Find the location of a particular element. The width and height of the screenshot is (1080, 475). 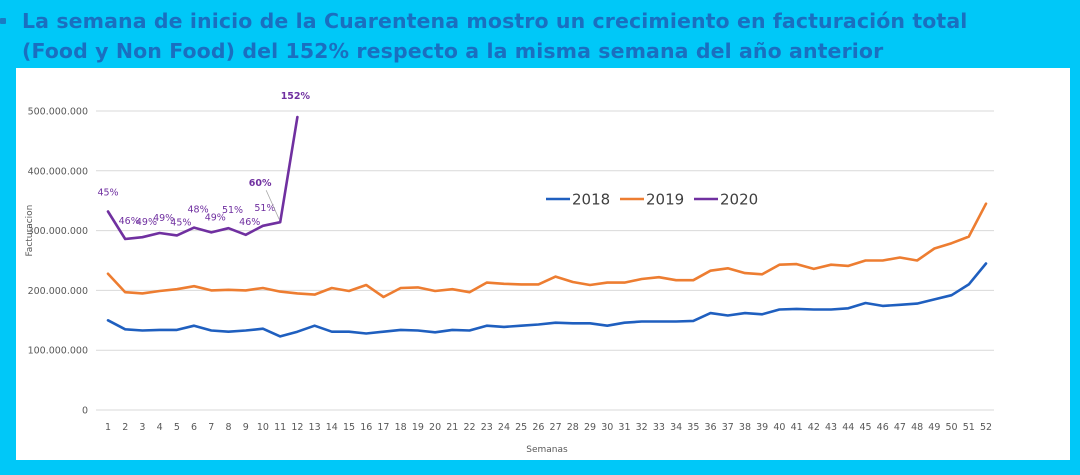

y-tick-label: 0 is located at coordinates (85, 411).